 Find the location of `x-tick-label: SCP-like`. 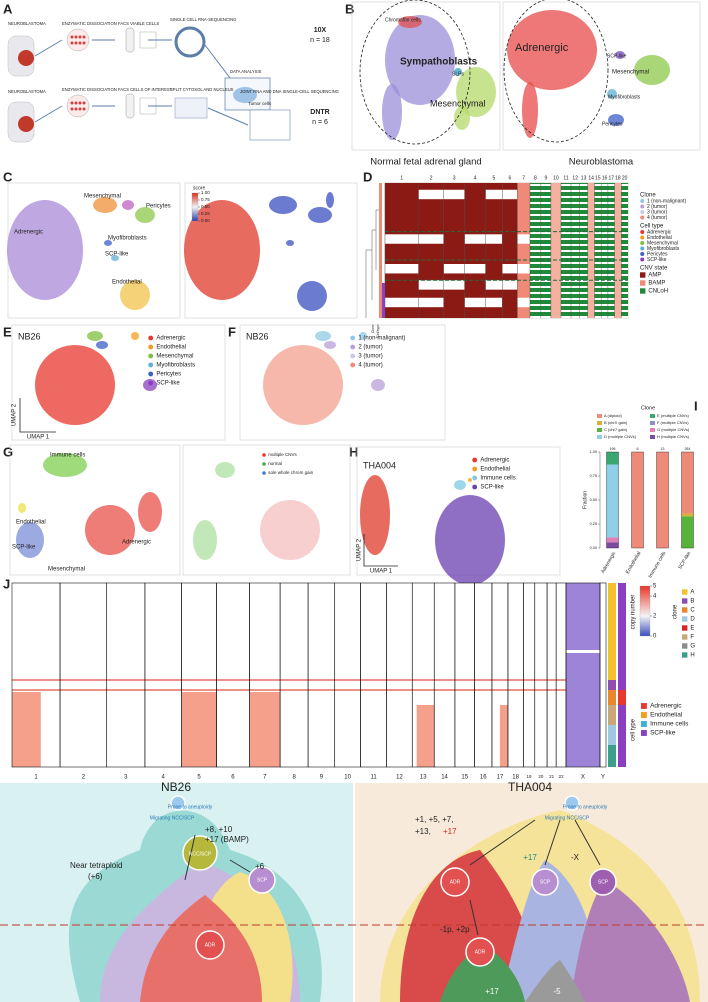

x-tick-label: SCP-like is located at coordinates (684, 560).